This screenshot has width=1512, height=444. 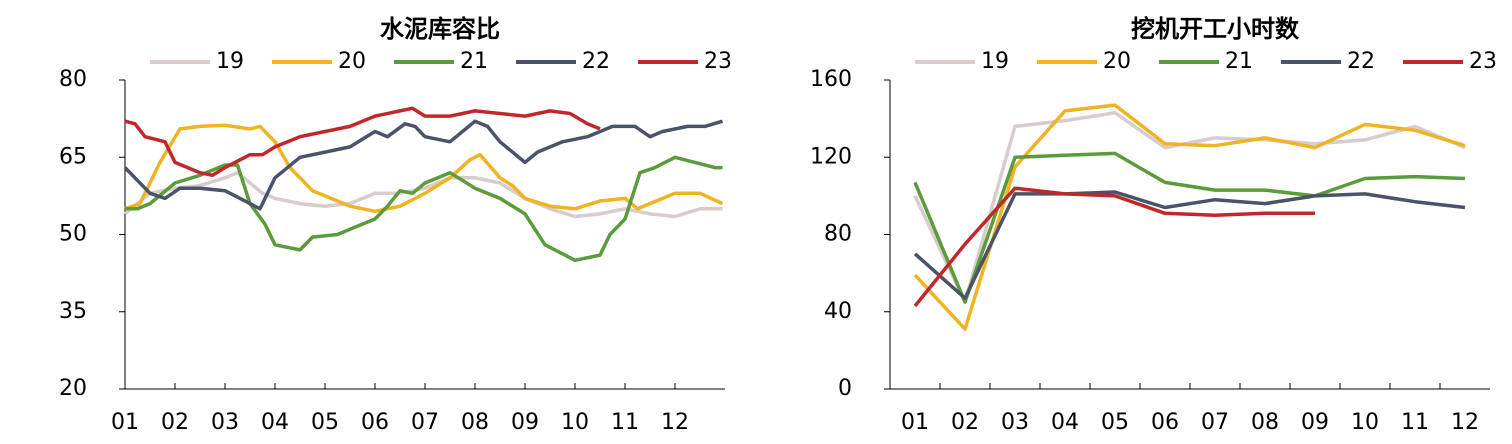 I want to click on chart-title: 水泥库容比, so click(x=440, y=29).